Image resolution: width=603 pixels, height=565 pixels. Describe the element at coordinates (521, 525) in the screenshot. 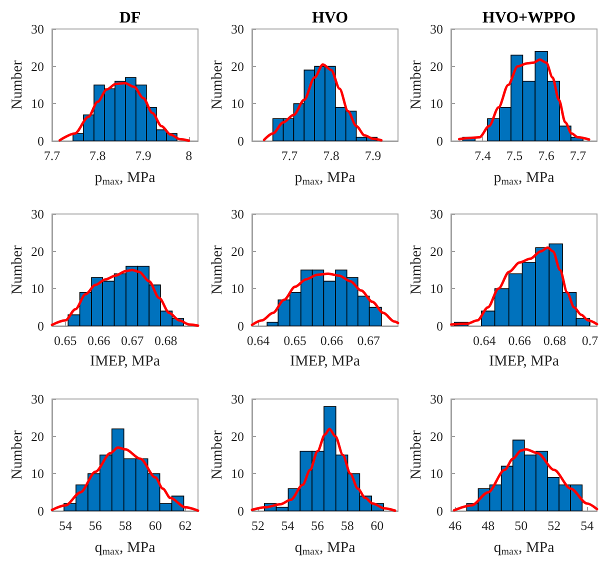

I see `x-tick-label: 50` at that location.